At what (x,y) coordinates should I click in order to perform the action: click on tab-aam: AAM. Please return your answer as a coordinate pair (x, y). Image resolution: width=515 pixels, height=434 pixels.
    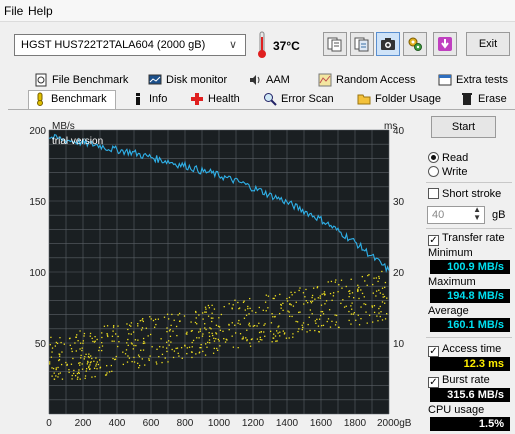
    Looking at the image, I should click on (269, 82).